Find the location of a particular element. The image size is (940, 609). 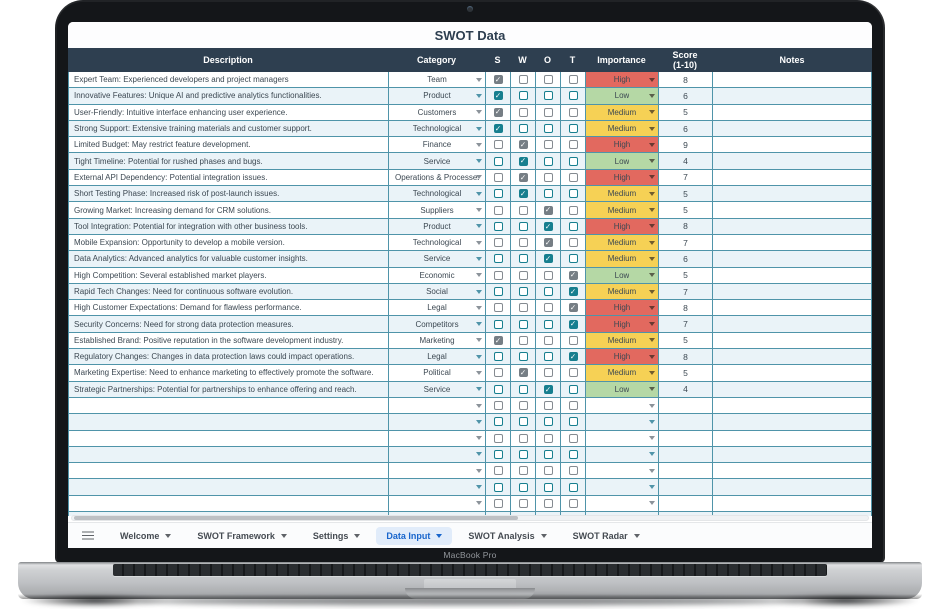

score-cell: 9 is located at coordinates (686, 145).